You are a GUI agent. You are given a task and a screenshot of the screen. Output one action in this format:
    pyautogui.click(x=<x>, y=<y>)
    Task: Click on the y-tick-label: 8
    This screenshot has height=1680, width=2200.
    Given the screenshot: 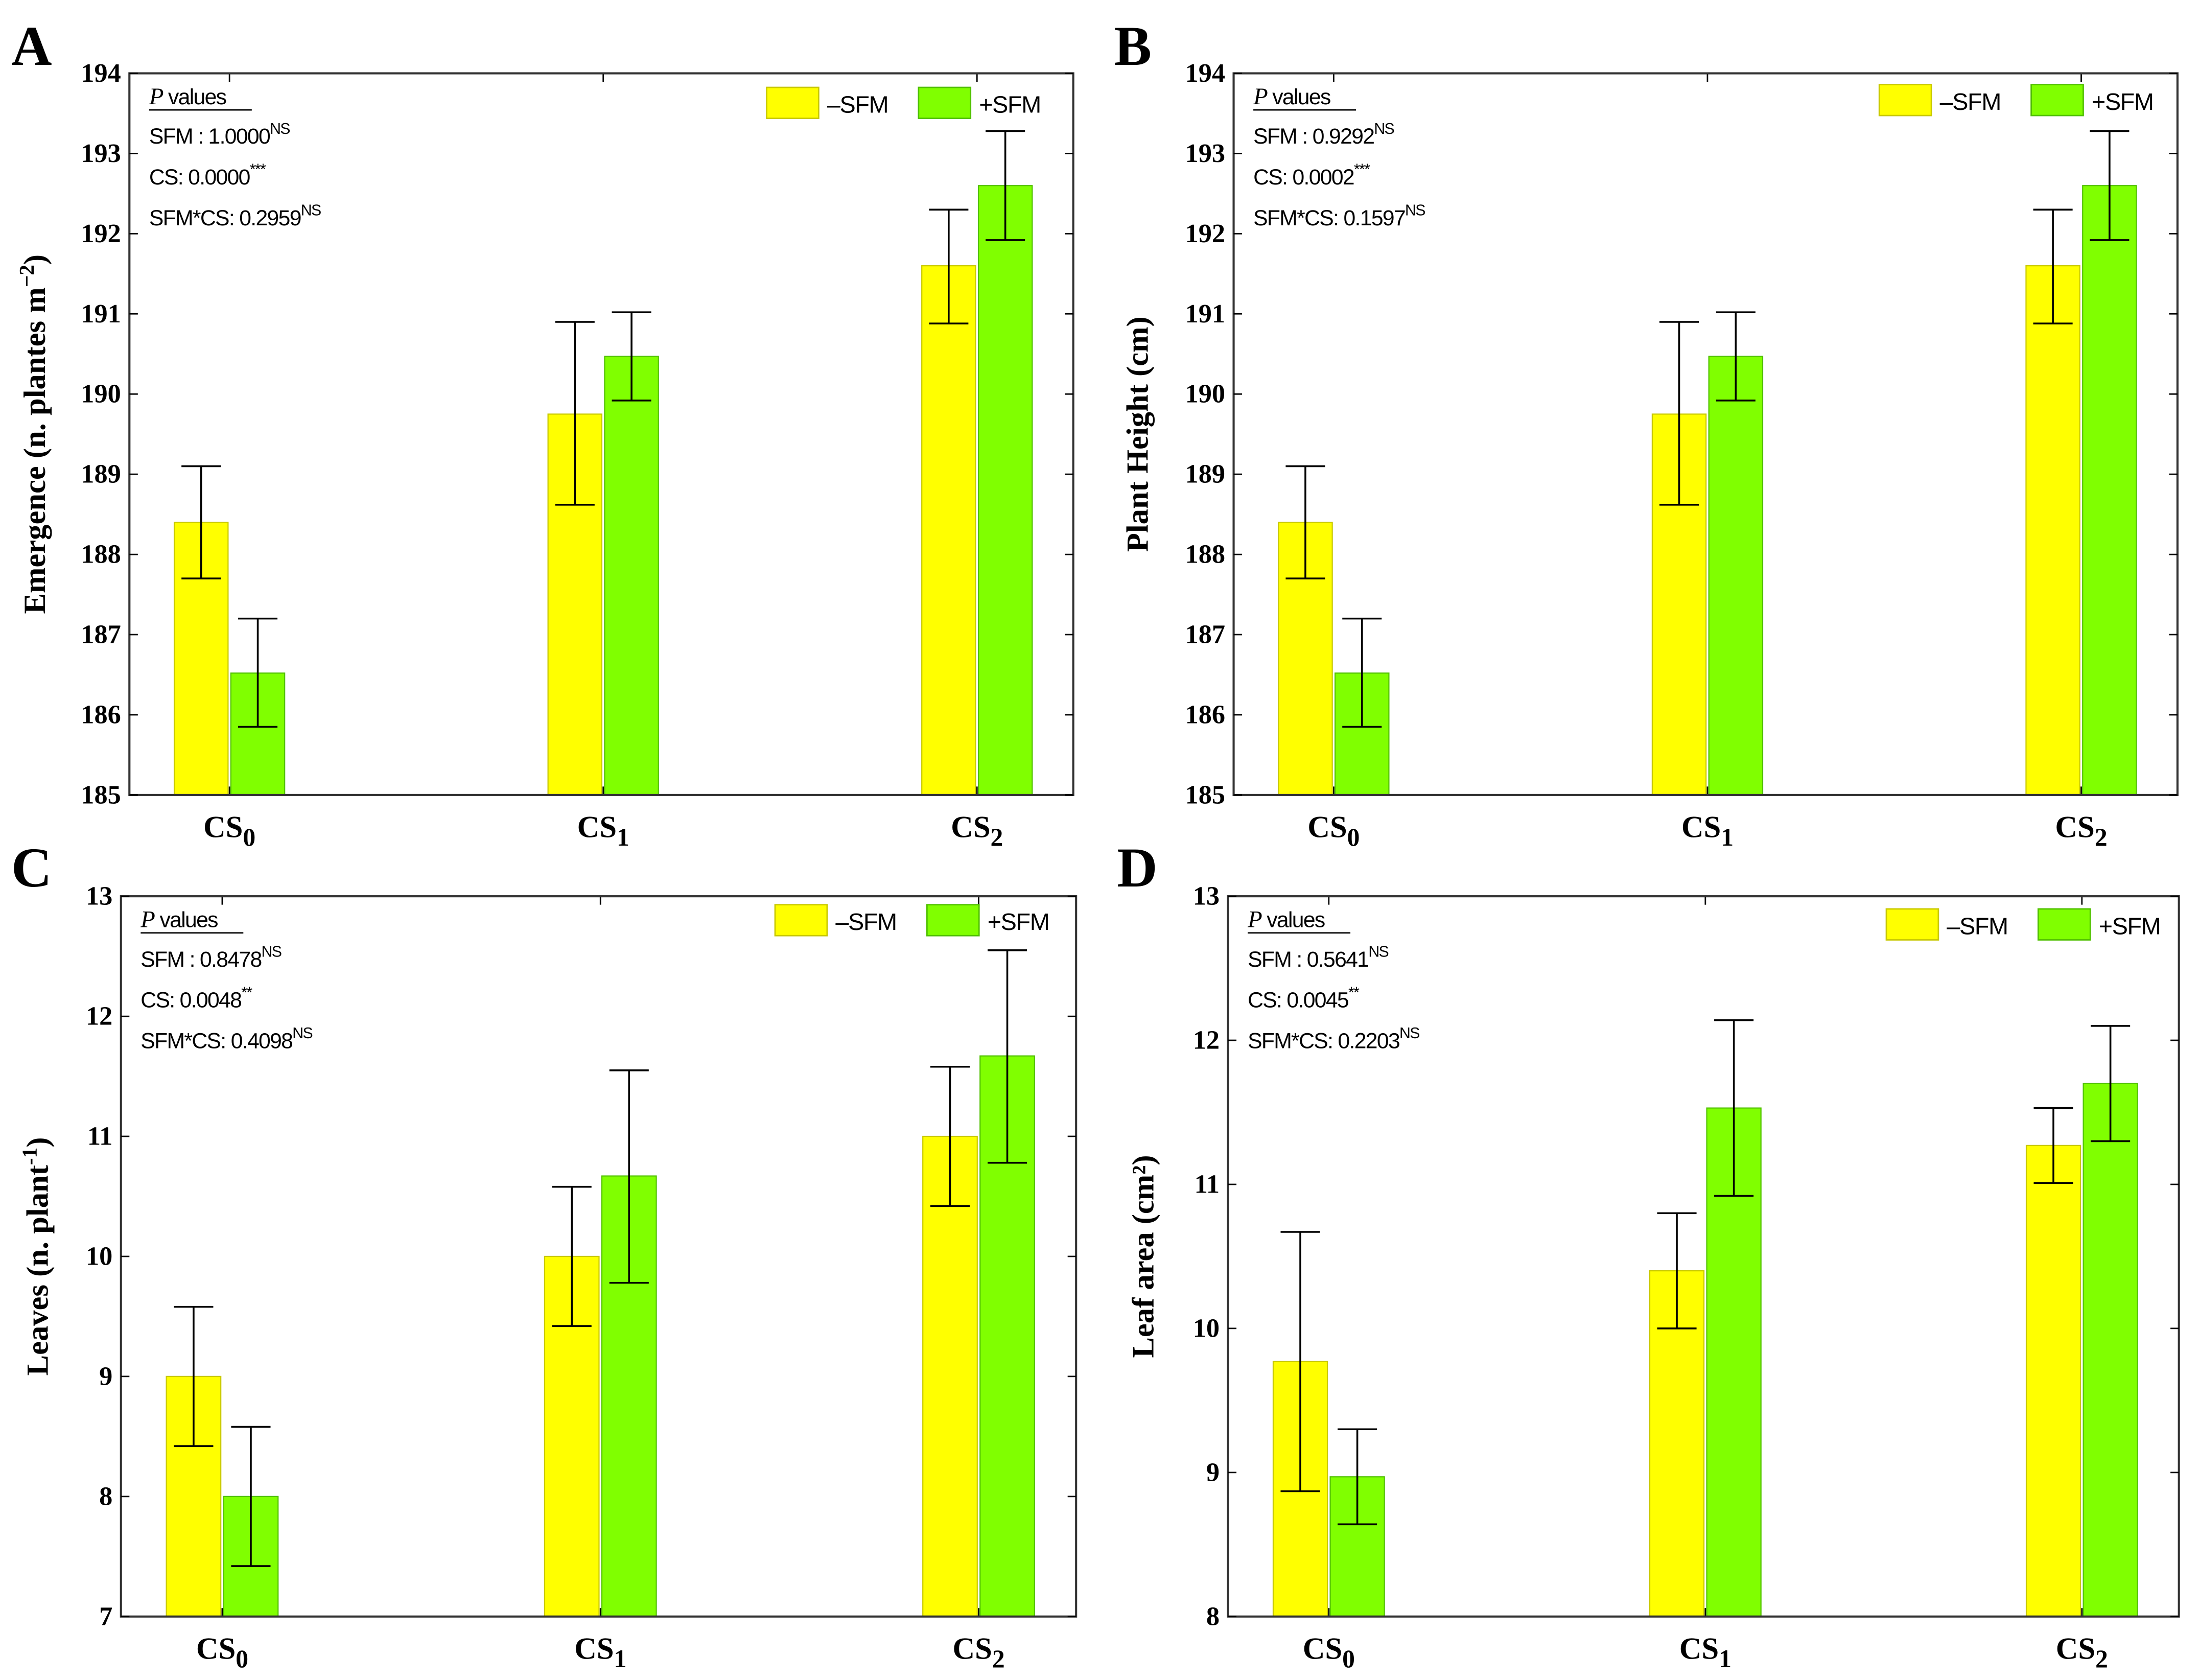 What is the action you would take?
    pyautogui.click(x=1213, y=1616)
    